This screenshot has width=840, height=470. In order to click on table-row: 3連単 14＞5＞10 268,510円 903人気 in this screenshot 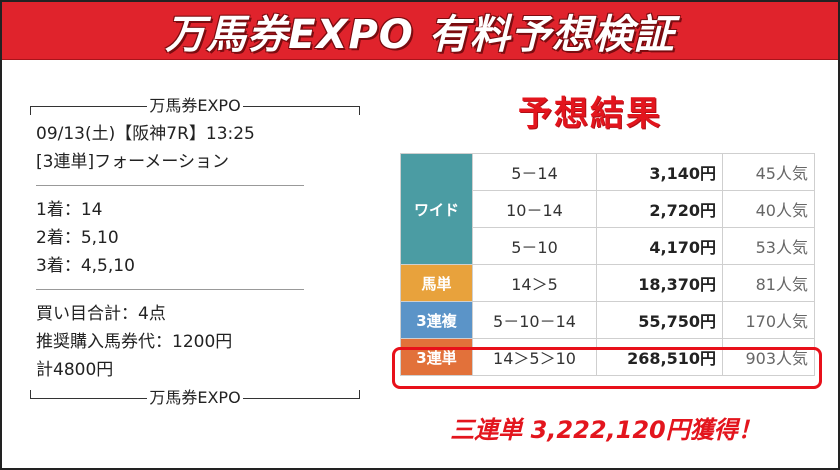, I will do `click(607, 357)`.